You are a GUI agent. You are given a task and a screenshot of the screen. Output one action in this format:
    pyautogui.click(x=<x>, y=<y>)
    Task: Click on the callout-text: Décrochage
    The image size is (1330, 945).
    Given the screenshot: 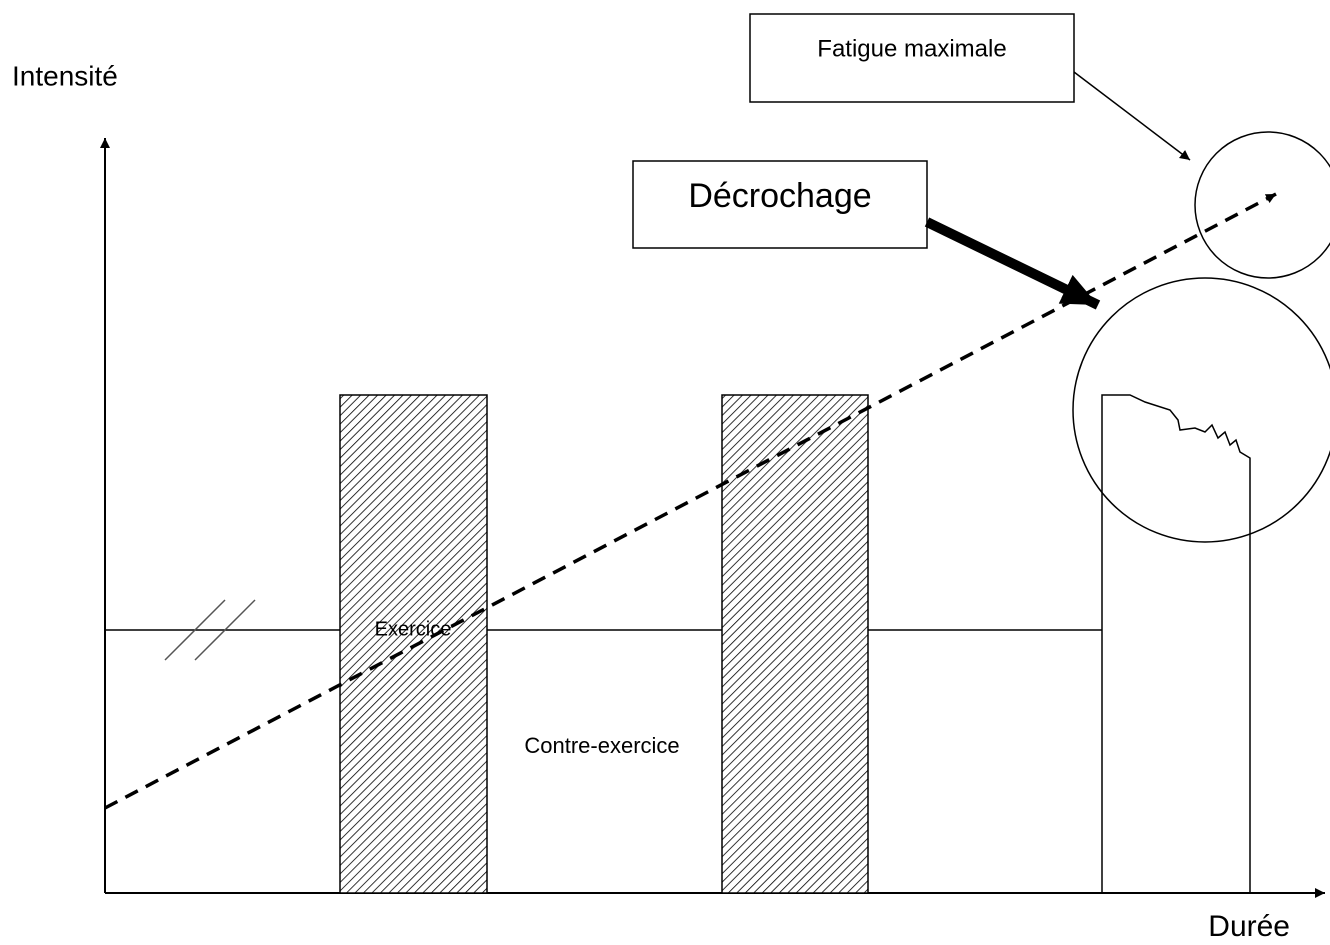 What is the action you would take?
    pyautogui.click(x=779, y=196)
    